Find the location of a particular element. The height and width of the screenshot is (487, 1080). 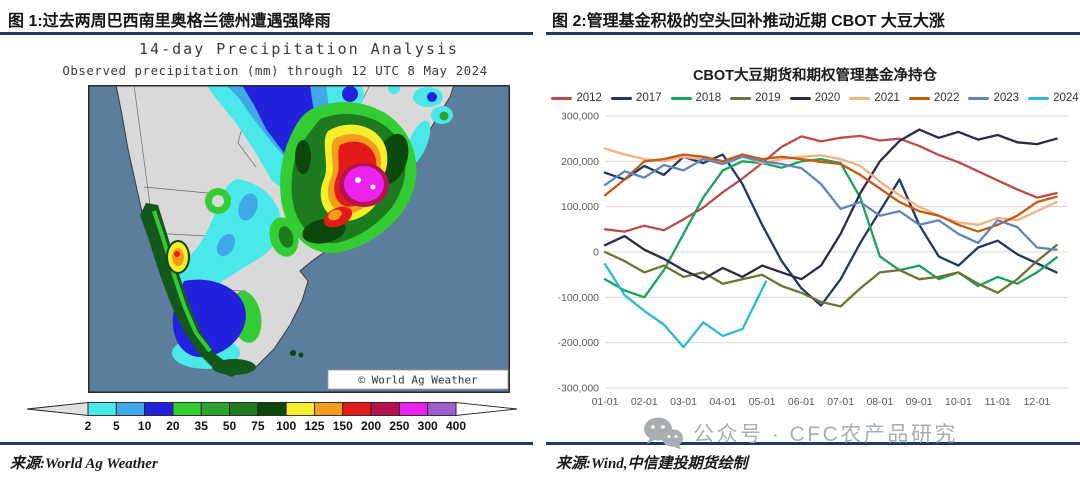

scale-arrow-left is located at coordinates (57, 409).